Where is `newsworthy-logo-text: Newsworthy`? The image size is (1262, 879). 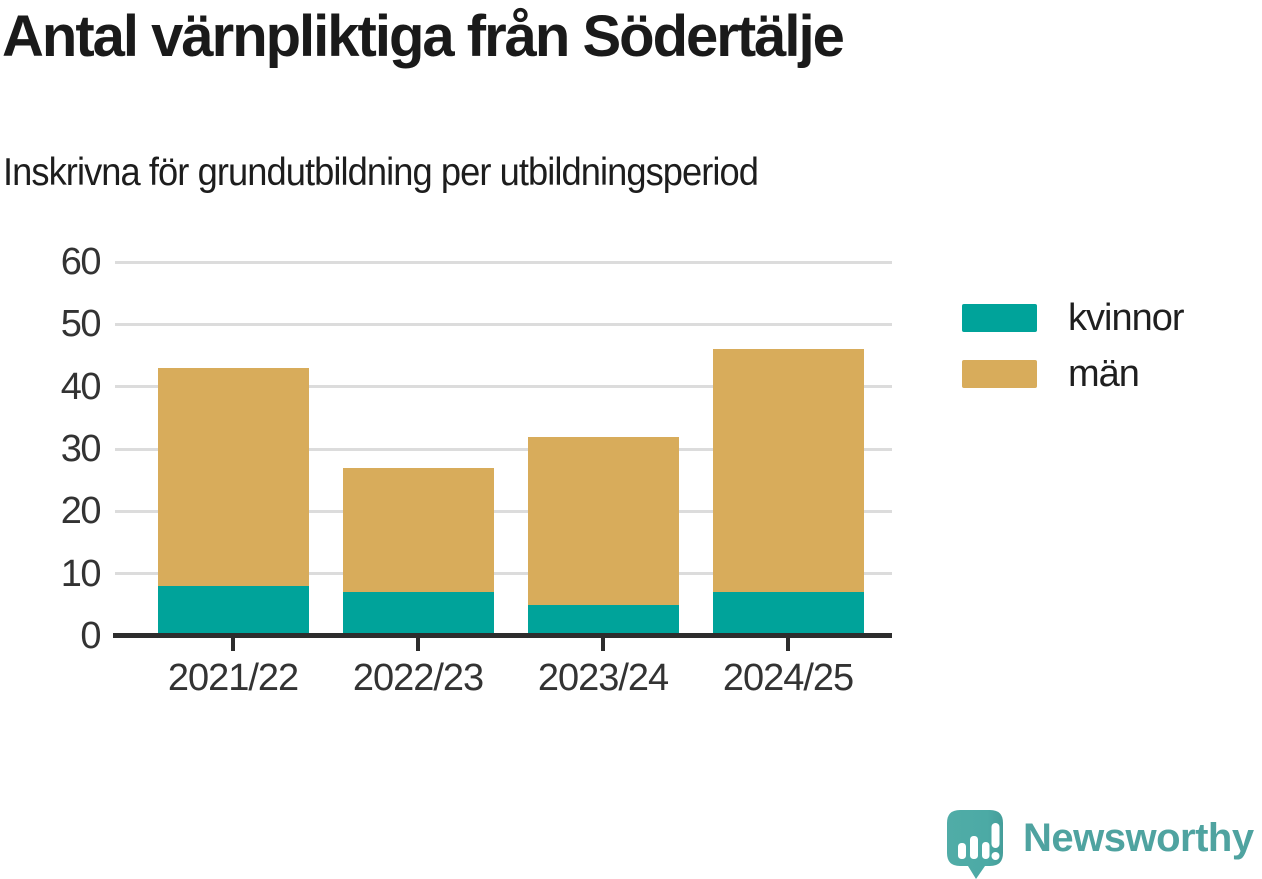 newsworthy-logo-text: Newsworthy is located at coordinates (1138, 838).